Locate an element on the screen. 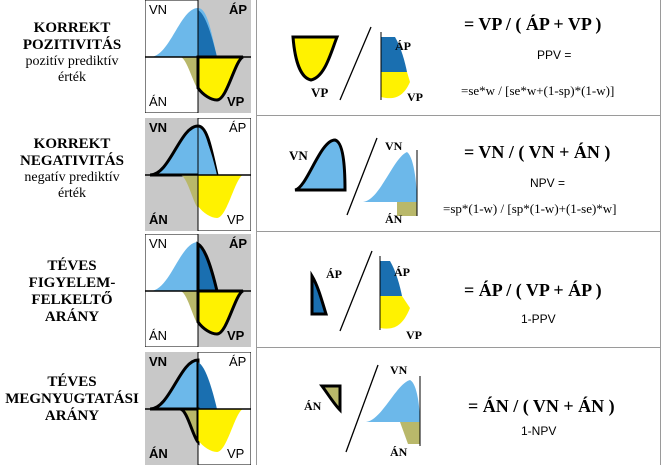 The height and width of the screenshot is (465, 661). row-title-line: FELKELTŐ is located at coordinates (72, 300).